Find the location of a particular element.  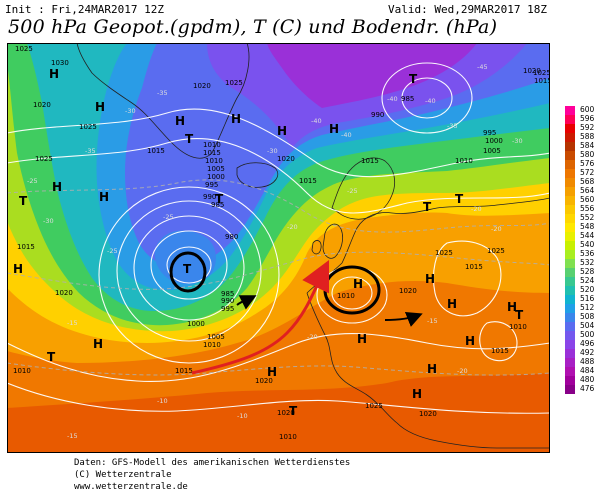

greenland is located at coordinates (163, 101).